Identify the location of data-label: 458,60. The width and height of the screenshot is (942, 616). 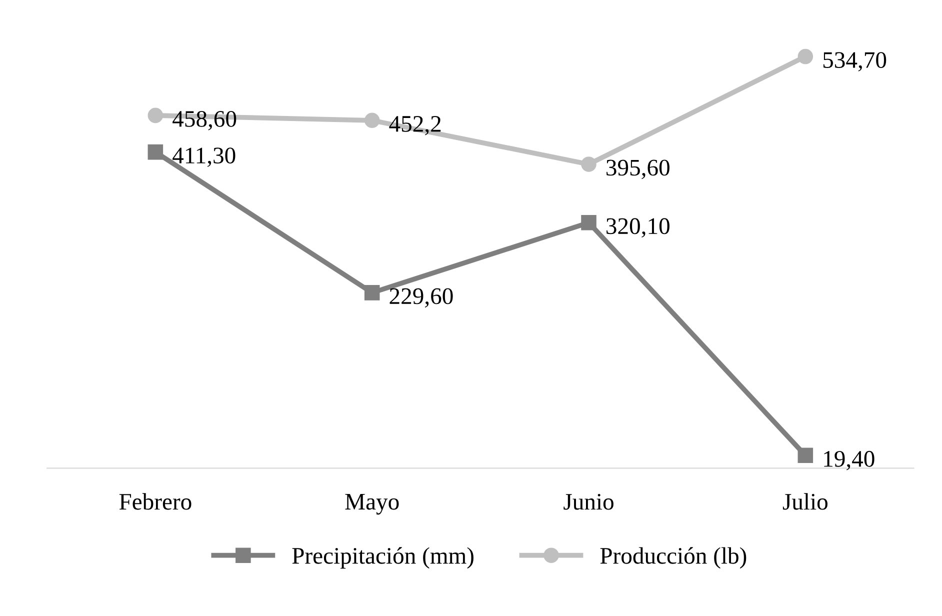
(204, 120).